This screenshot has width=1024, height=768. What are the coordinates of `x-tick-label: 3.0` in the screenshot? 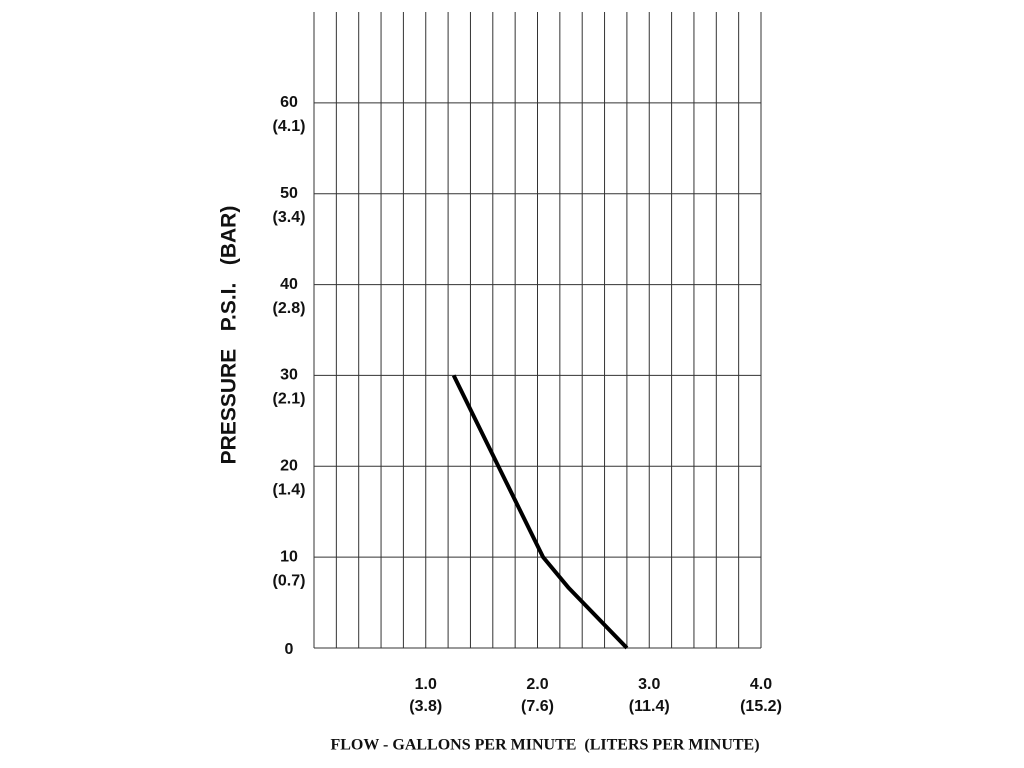 It's located at (649, 684).